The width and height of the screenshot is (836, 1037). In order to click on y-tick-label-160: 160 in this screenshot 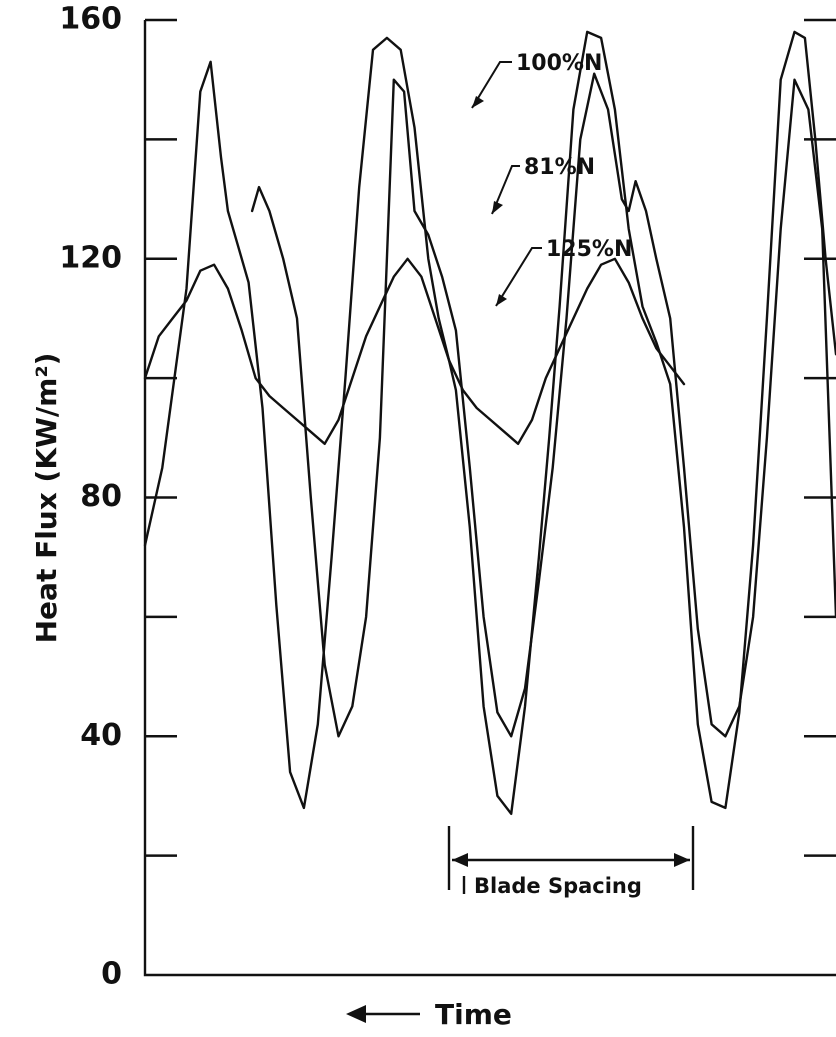, I will do `click(90, 19)`.